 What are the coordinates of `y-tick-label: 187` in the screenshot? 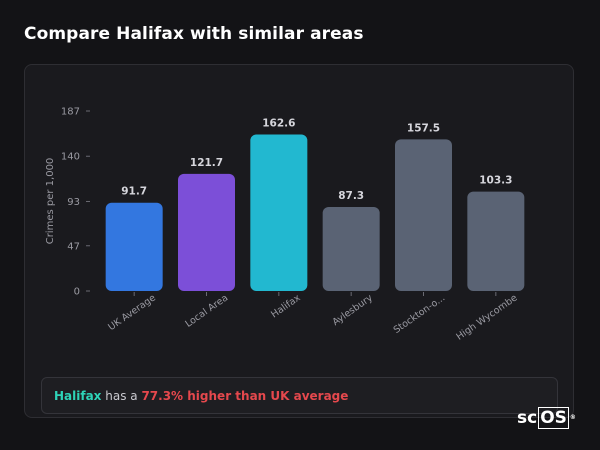 It's located at (70, 112).